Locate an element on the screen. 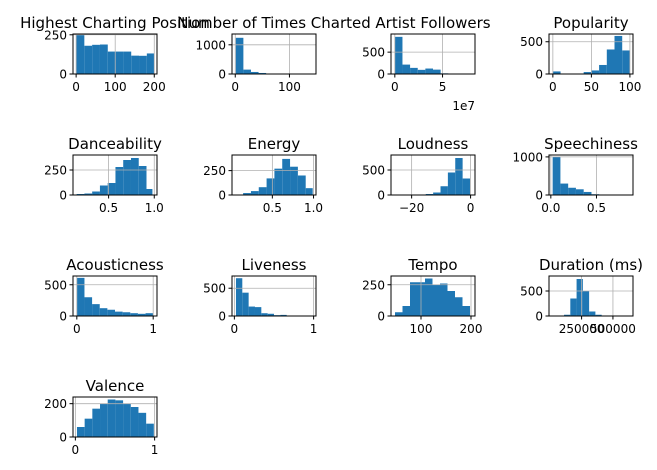 This screenshot has height=470, width=657. ytick-label-acousticness-1: 500 is located at coordinates (55, 285).